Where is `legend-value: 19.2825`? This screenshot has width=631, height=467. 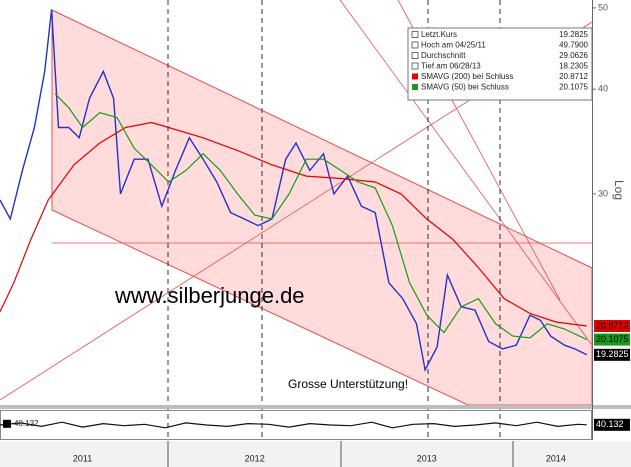 legend-value: 19.2825 is located at coordinates (573, 34).